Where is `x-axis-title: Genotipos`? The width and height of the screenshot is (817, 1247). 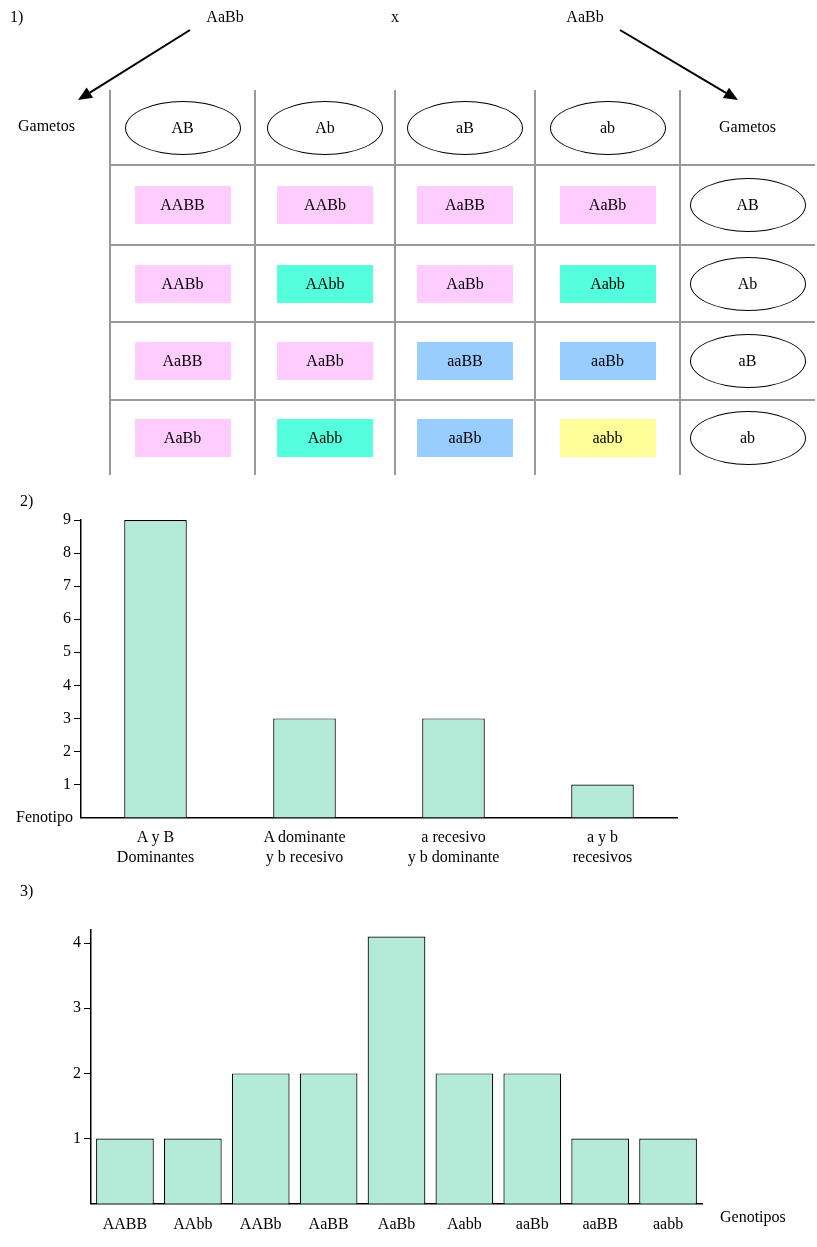 x-axis-title: Genotipos is located at coordinates (753, 1217).